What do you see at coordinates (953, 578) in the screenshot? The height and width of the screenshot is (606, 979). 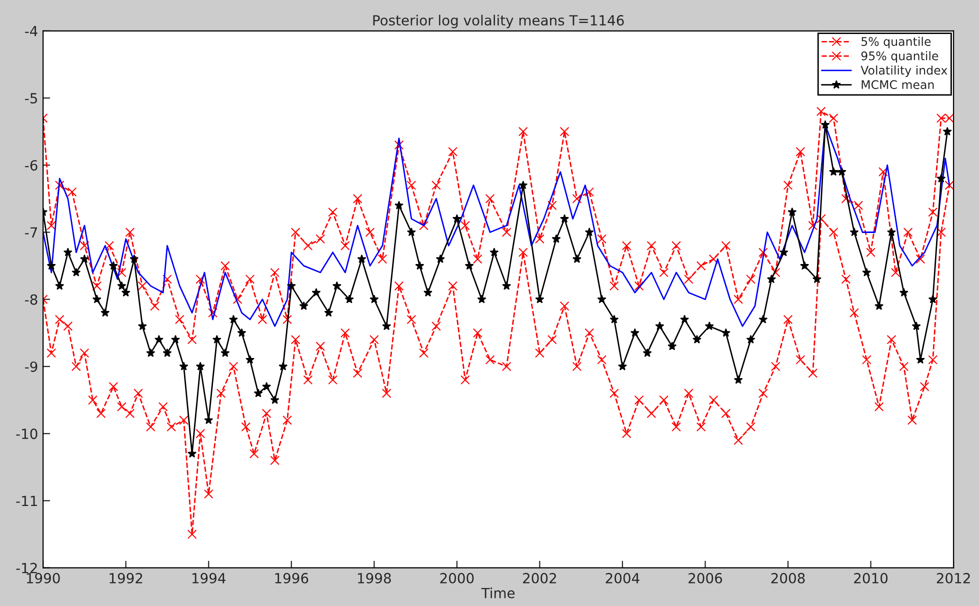 I see `x-tick-label: 2012` at bounding box center [953, 578].